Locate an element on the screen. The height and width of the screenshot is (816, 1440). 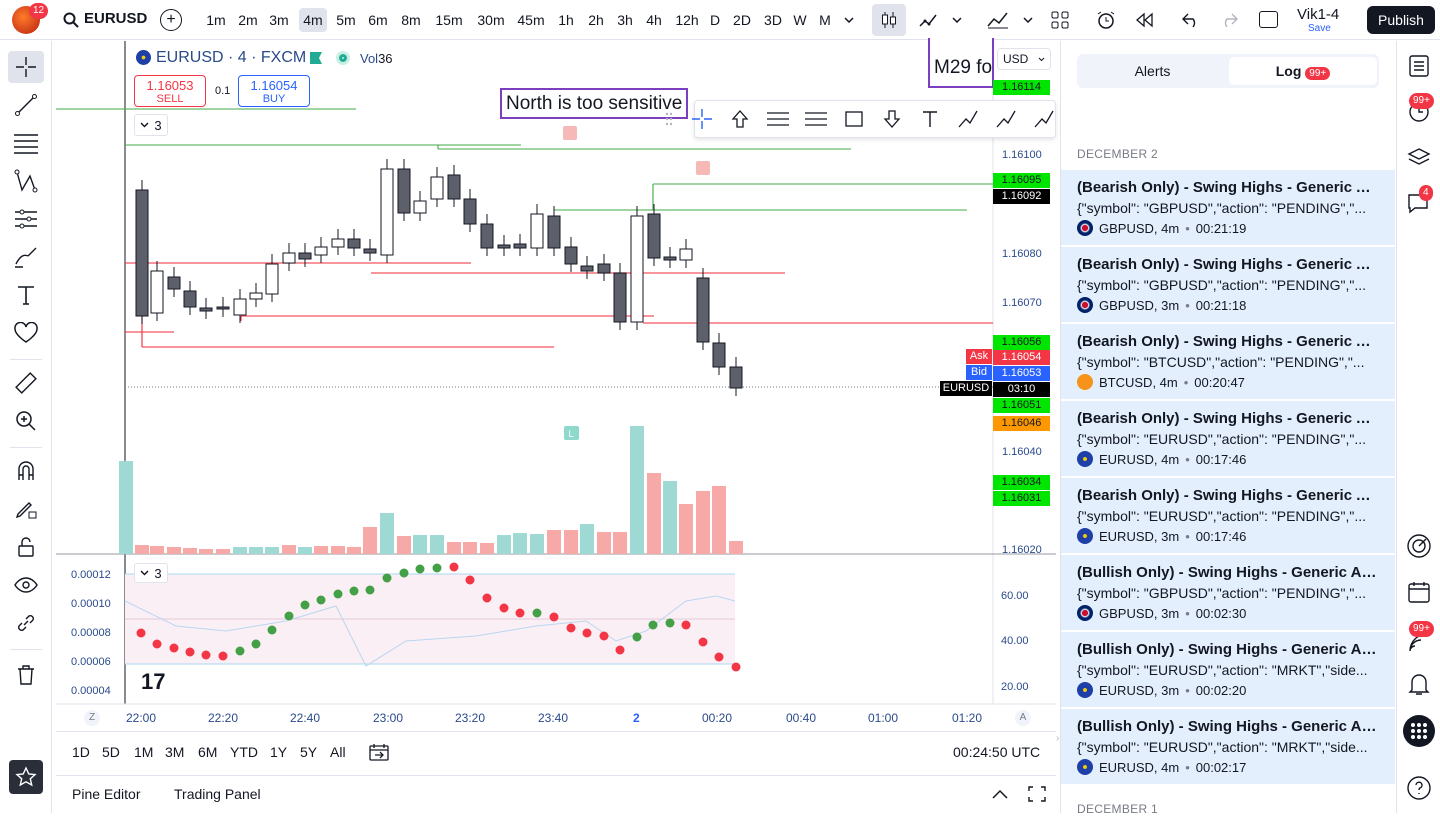
interval-15m: 15m is located at coordinates (449, 20).